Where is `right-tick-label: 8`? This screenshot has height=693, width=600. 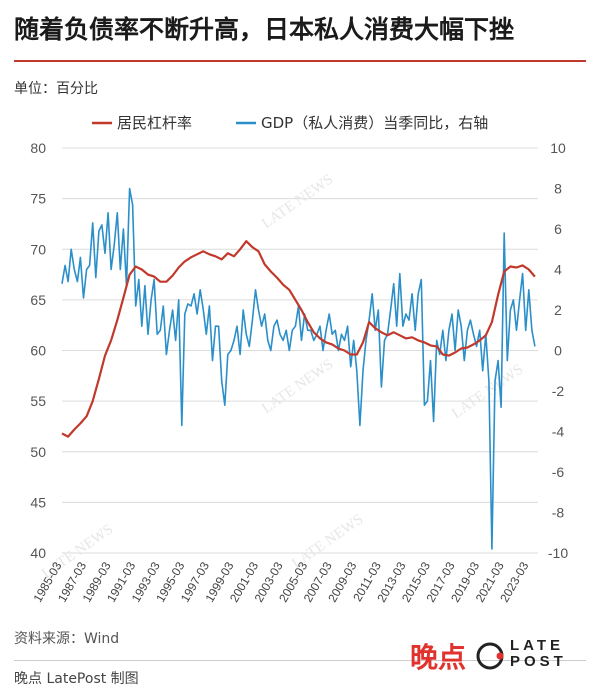 right-tick-label: 8 is located at coordinates (558, 189).